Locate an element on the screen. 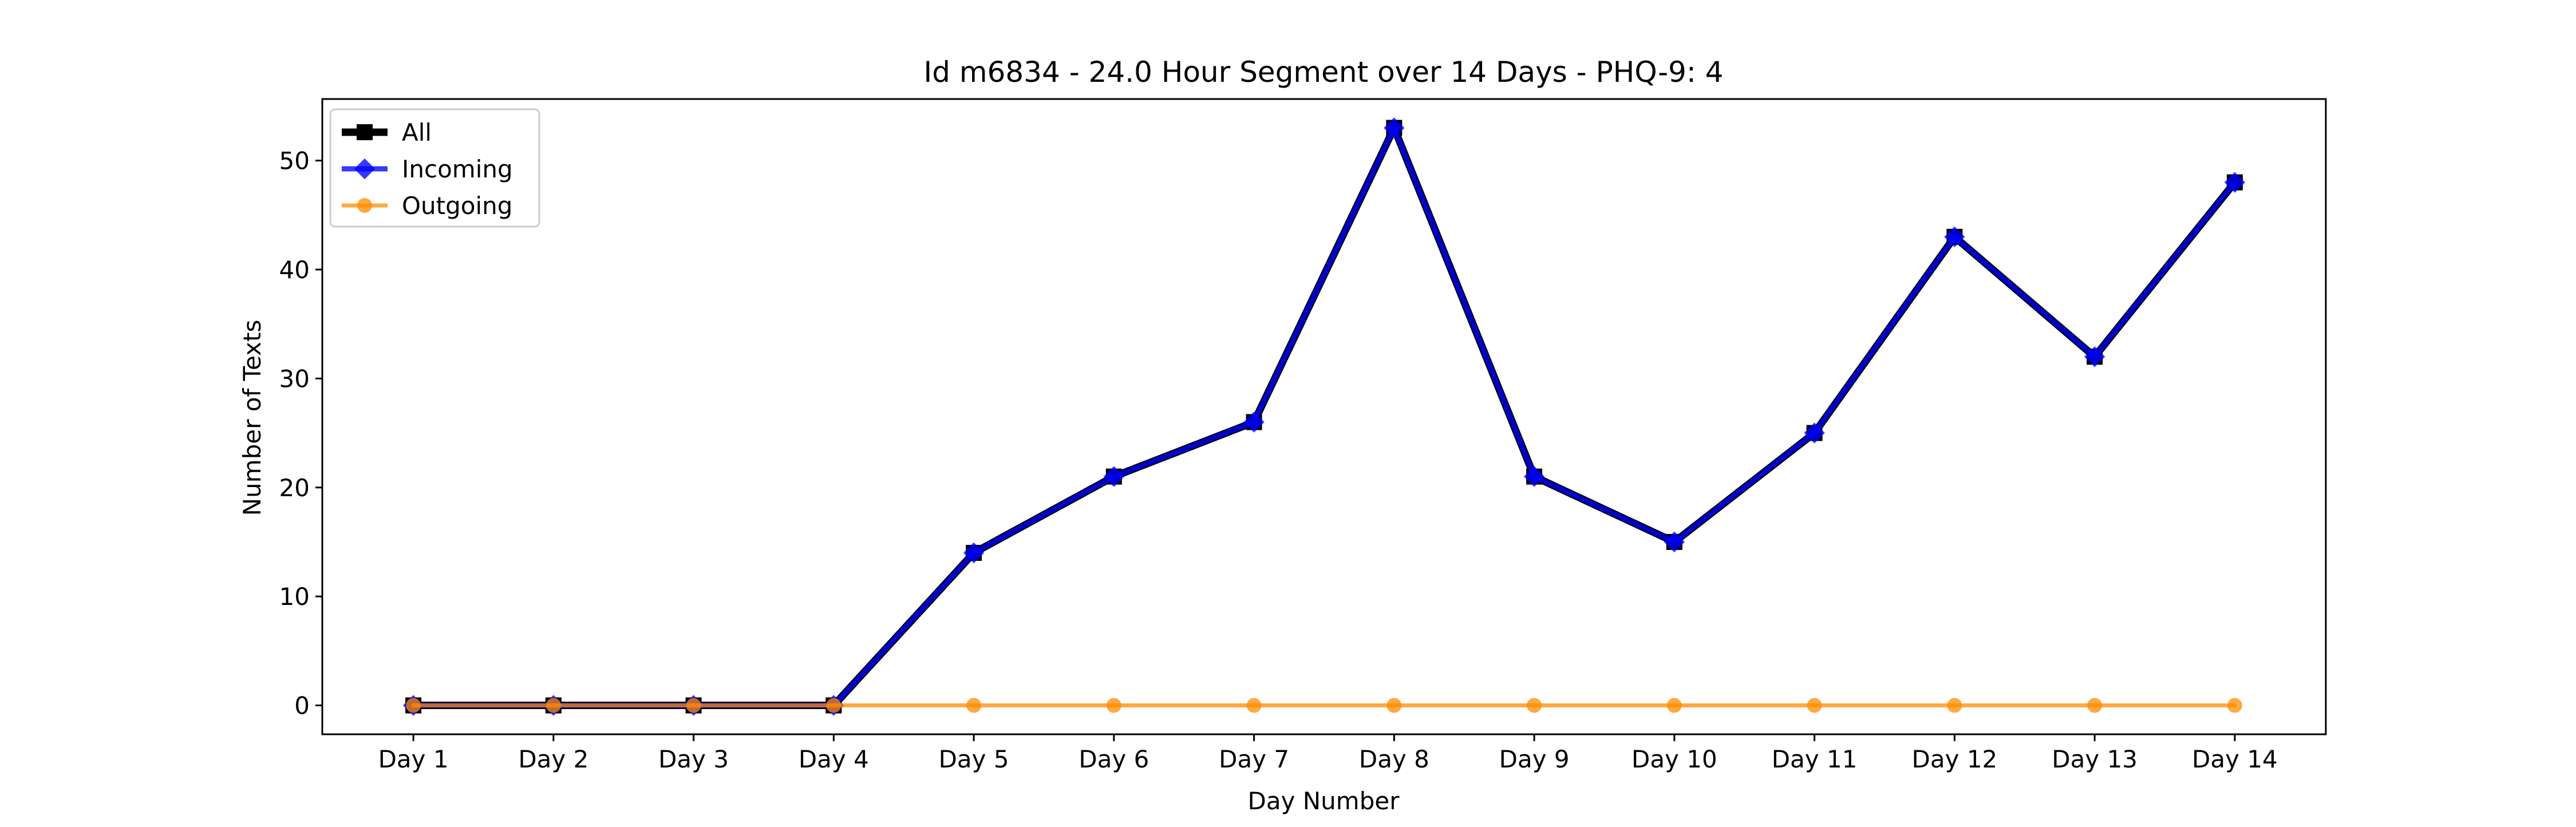 The height and width of the screenshot is (827, 2576). y-tick-label: 30 is located at coordinates (294, 379).